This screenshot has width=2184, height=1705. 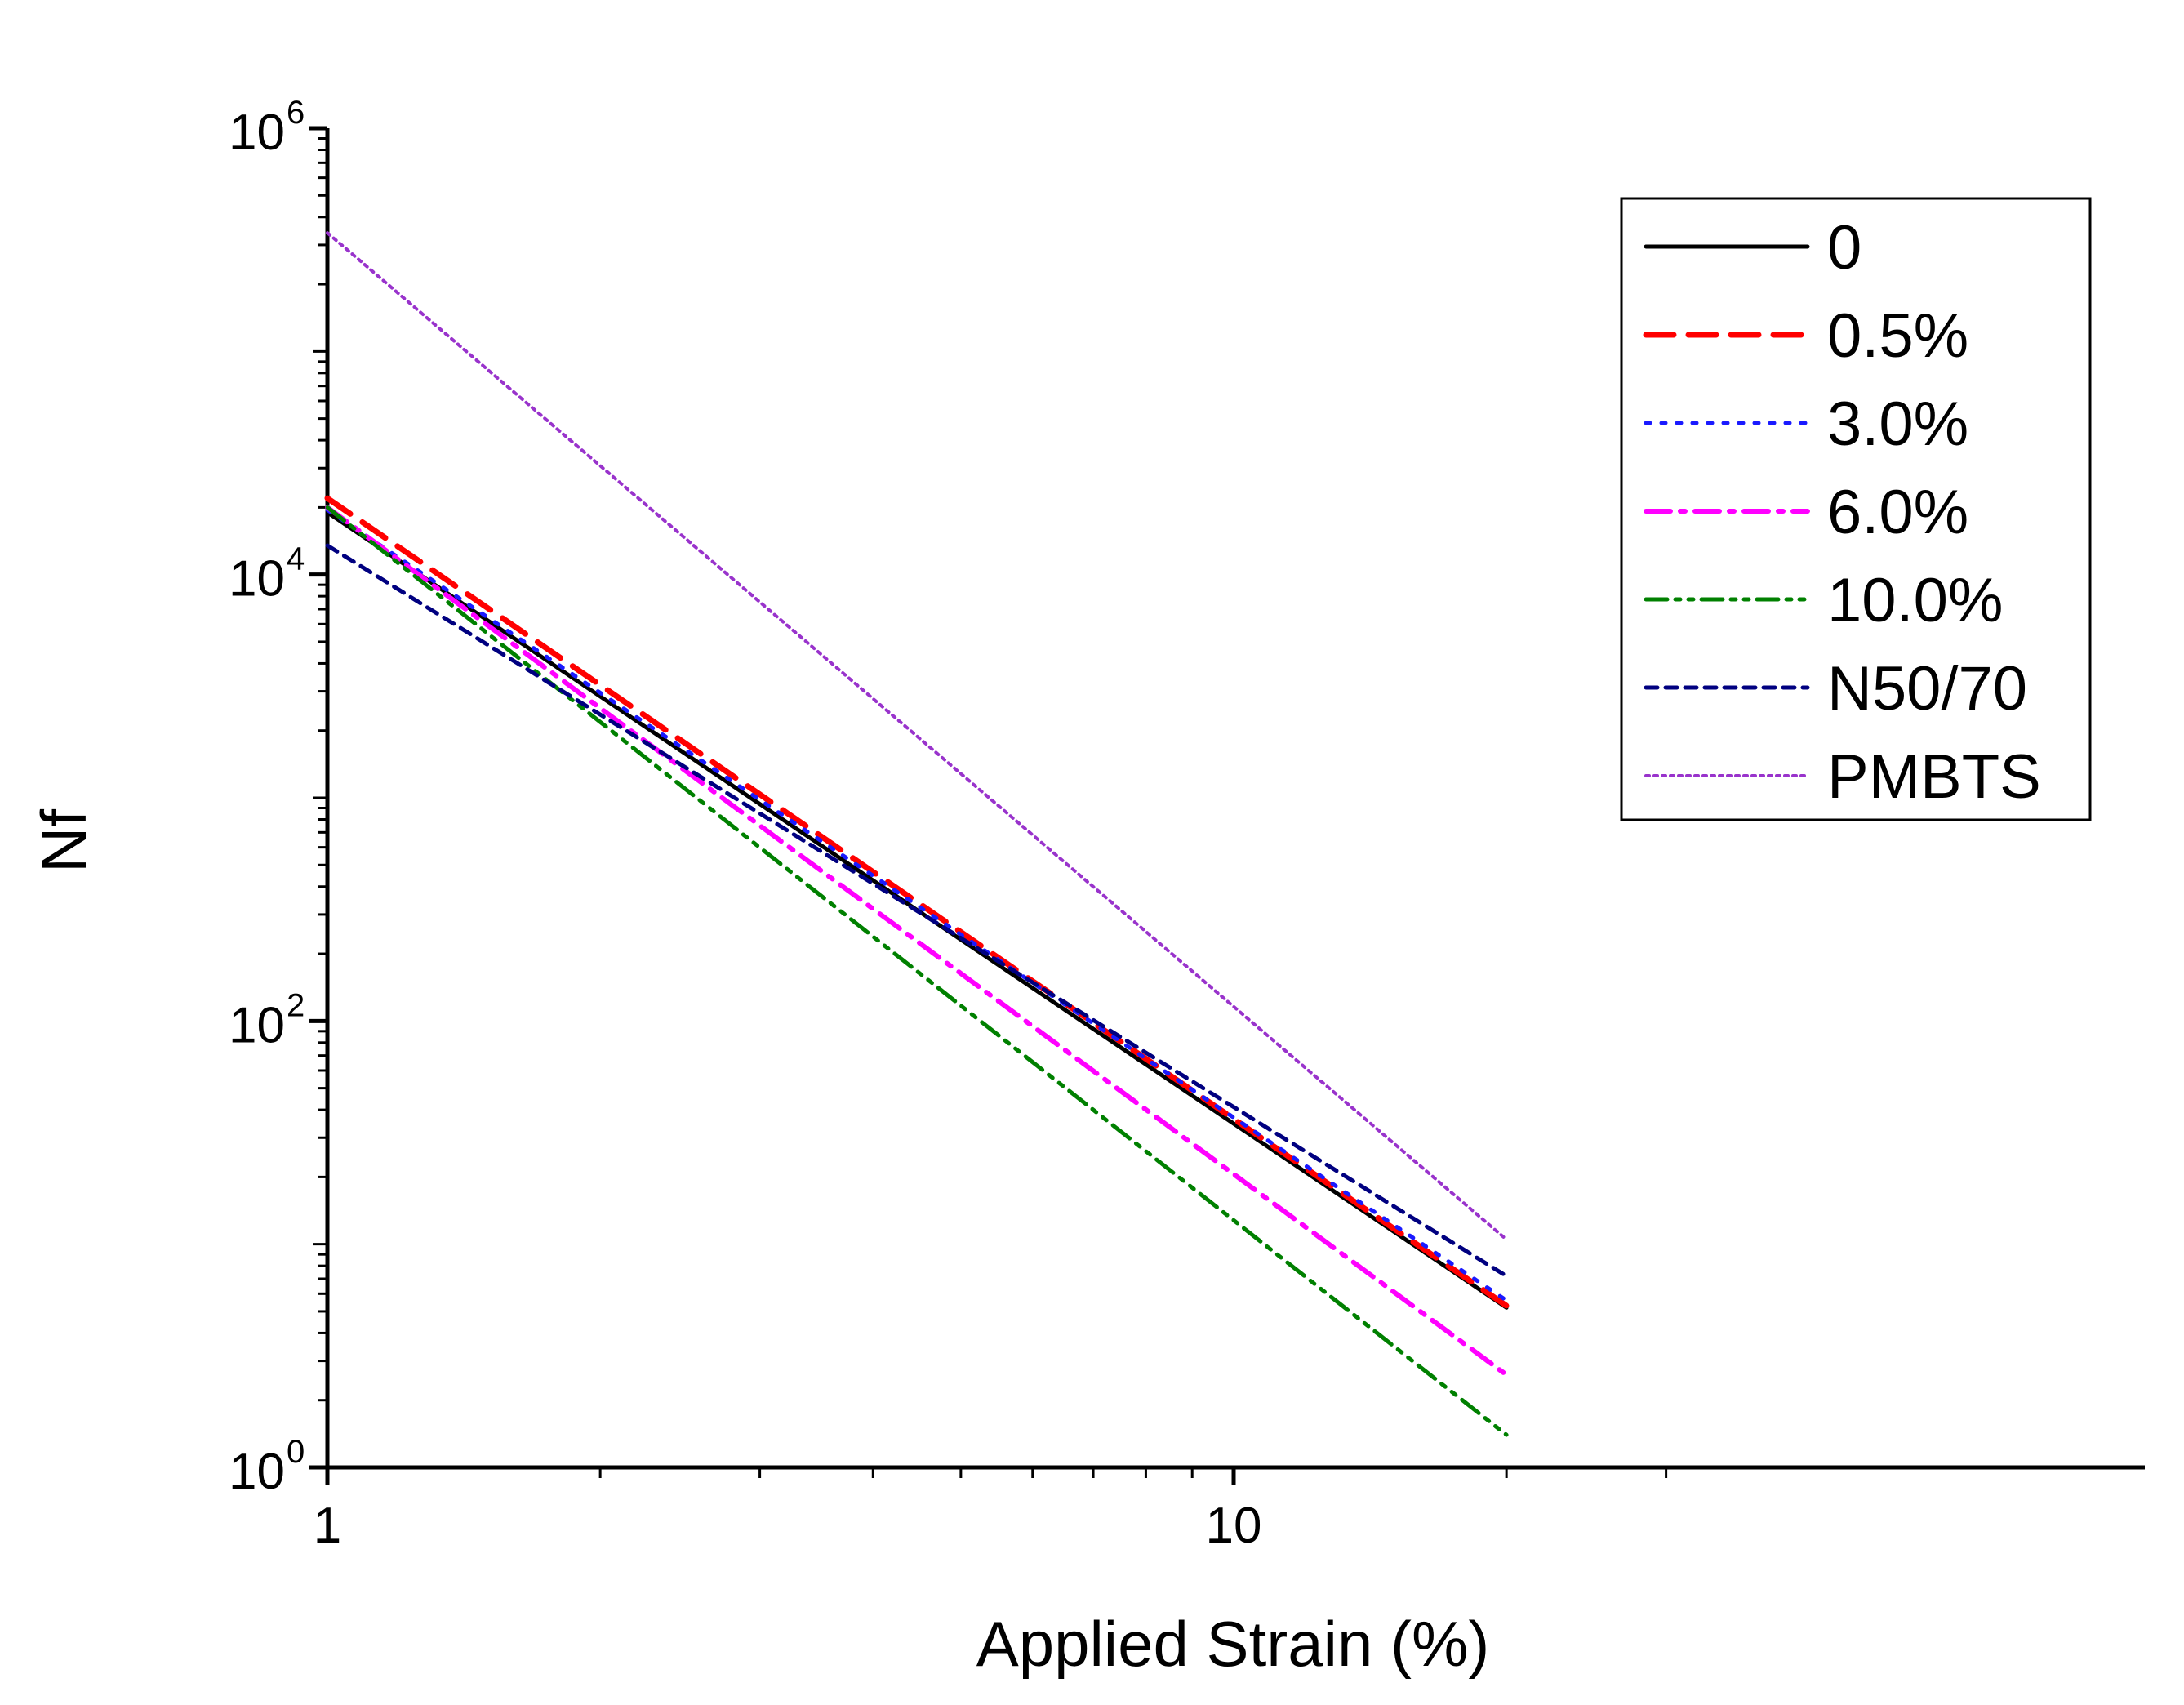 What do you see at coordinates (296, 559) in the screenshot?
I see `y-tick-label-exponent: 4` at bounding box center [296, 559].